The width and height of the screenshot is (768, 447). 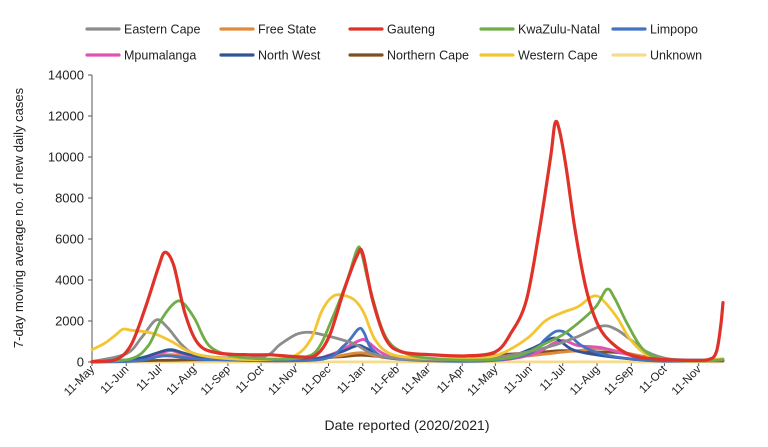 I want to click on legend-label-kwazulu-natal: KwaZulu-Natal, so click(x=559, y=30).